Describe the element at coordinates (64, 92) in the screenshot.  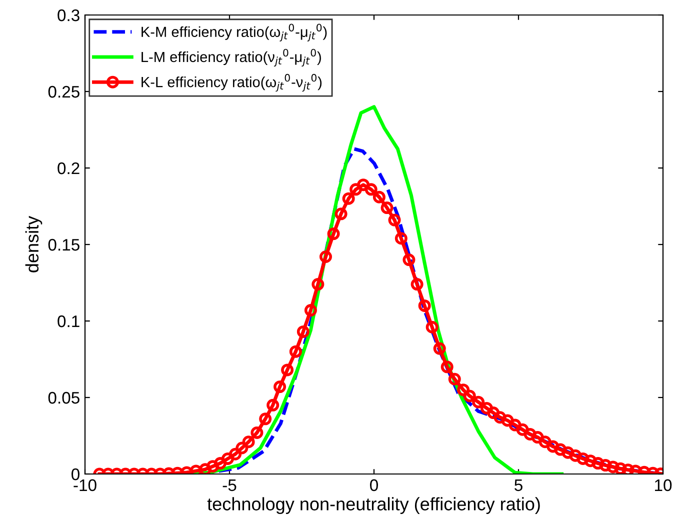
I see `y-tick-label: 0.25` at that location.